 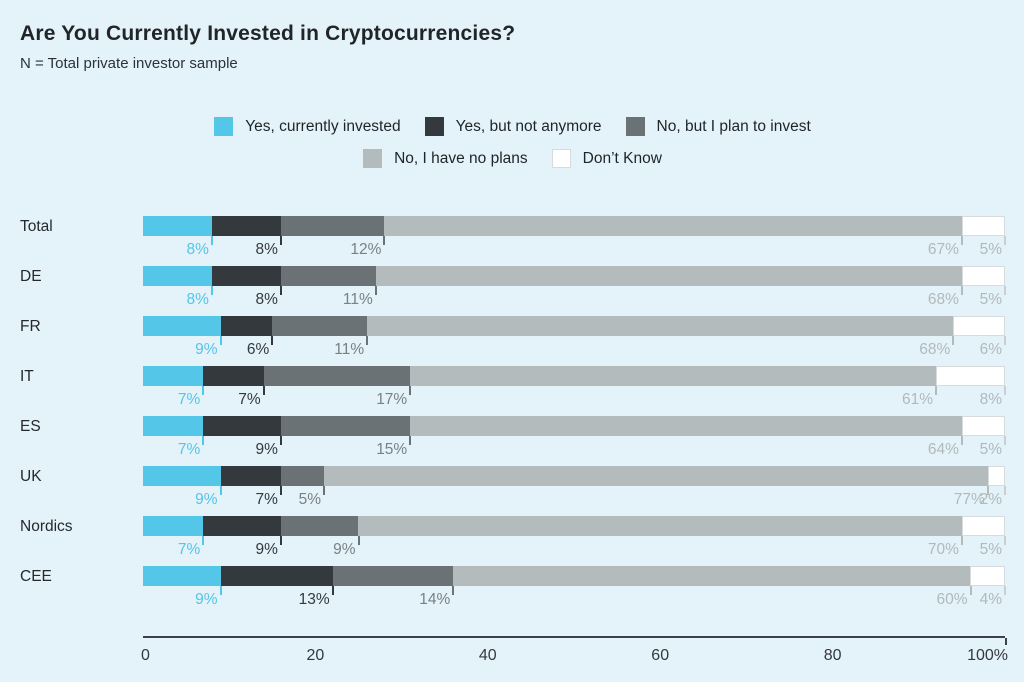 I want to click on chart-row: UK 9% 7% 5% 77% 2%, so click(x=513, y=485).